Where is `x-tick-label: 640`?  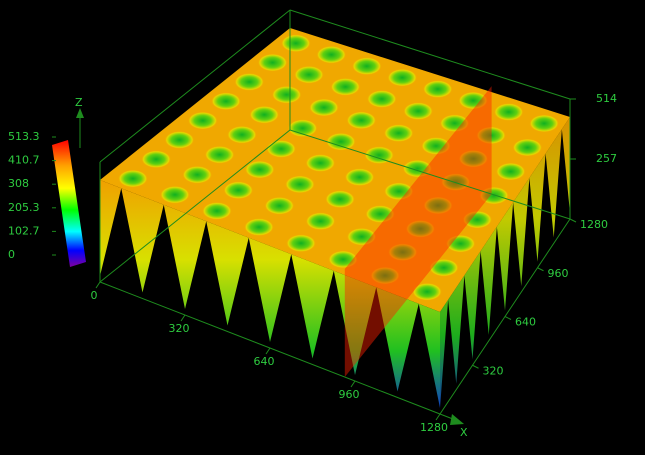 x-tick-label: 640 is located at coordinates (264, 361).